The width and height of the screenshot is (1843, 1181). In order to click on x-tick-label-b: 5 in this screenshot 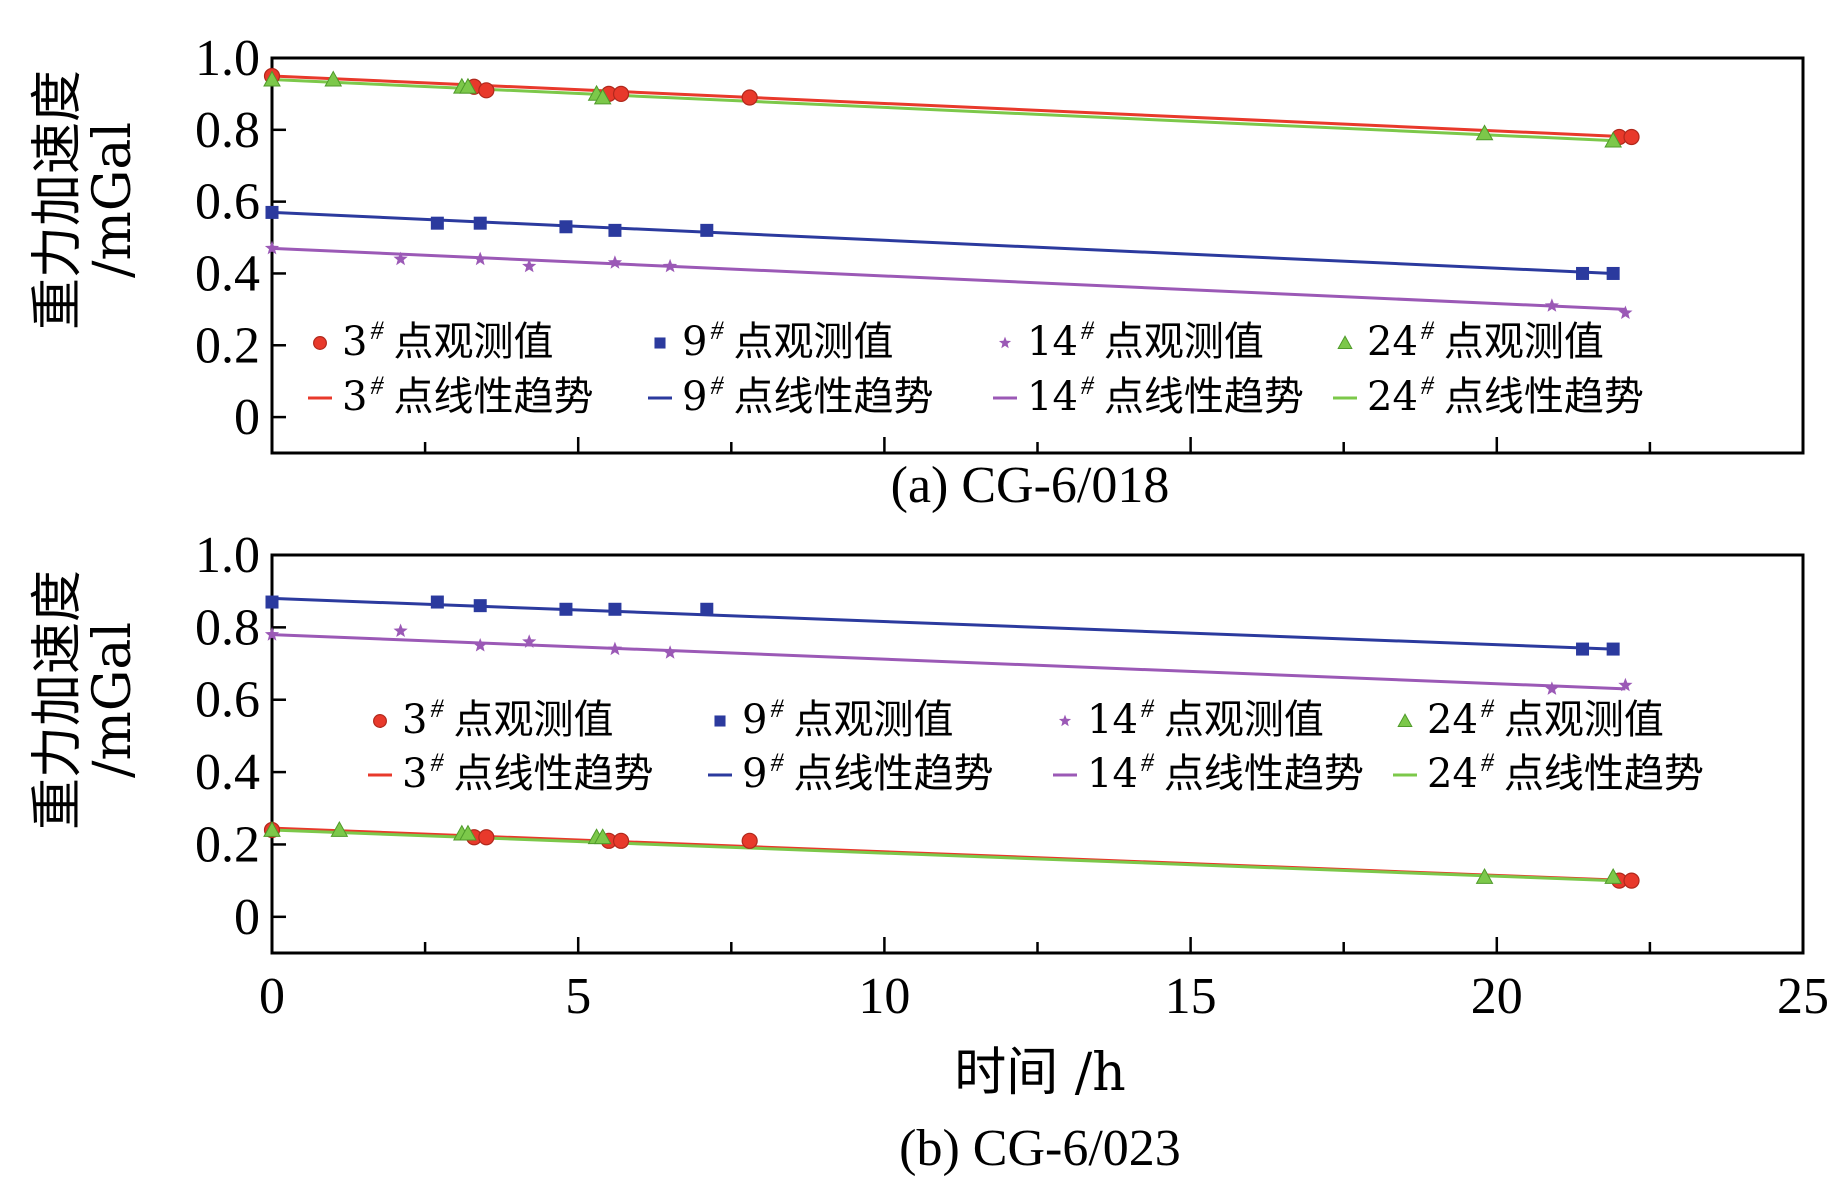, I will do `click(578, 996)`.